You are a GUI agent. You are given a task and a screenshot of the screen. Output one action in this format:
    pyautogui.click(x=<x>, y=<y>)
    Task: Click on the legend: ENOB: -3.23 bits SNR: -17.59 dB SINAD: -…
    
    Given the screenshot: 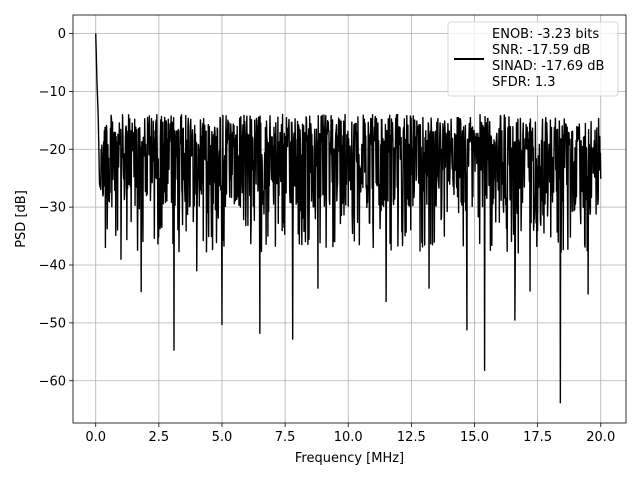 What is the action you would take?
    pyautogui.click(x=533, y=59)
    